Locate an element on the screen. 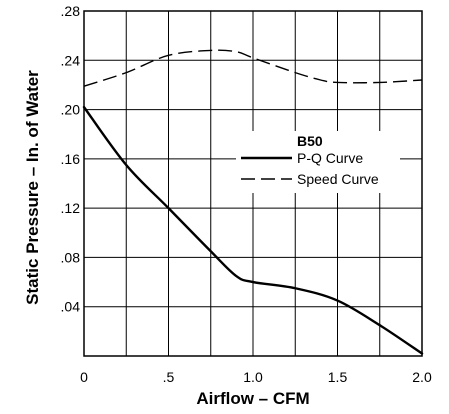  y-tick-label: .12 is located at coordinates (71, 208).